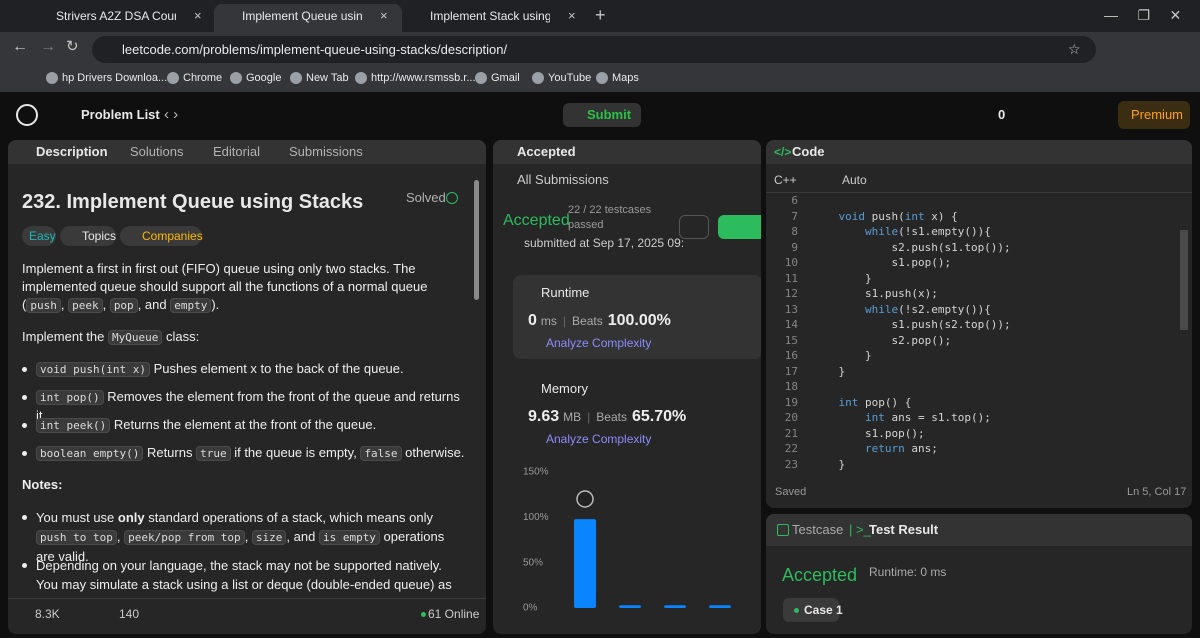 Image resolution: width=1200 pixels, height=638 pixels. Describe the element at coordinates (349, 537) in the screenshot. I see `inline-code: is empty` at that location.